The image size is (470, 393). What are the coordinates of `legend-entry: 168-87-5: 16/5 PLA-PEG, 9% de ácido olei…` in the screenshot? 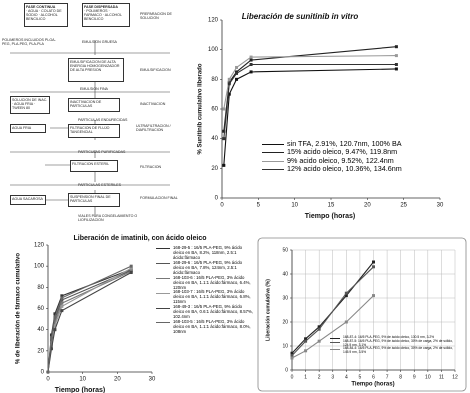 It's located at (392, 343).